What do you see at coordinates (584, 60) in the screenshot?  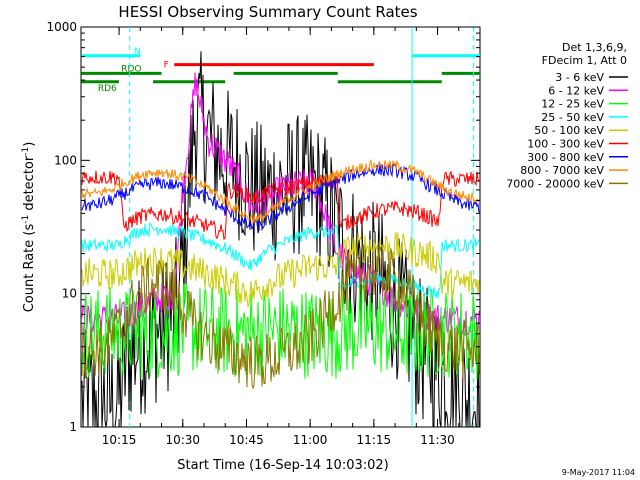 I see `legend-header-line-2: FDecim 1, Att 0` at bounding box center [584, 60].